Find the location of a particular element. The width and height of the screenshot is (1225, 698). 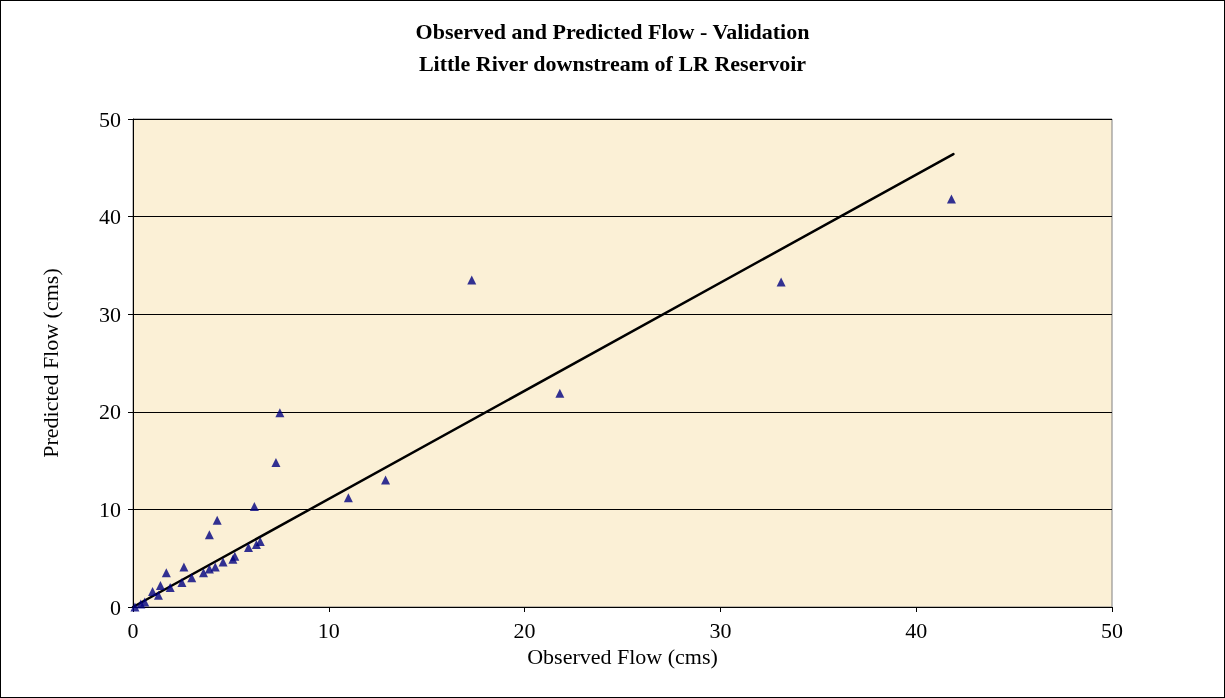

y-tick-label: 40 is located at coordinates (110, 217).